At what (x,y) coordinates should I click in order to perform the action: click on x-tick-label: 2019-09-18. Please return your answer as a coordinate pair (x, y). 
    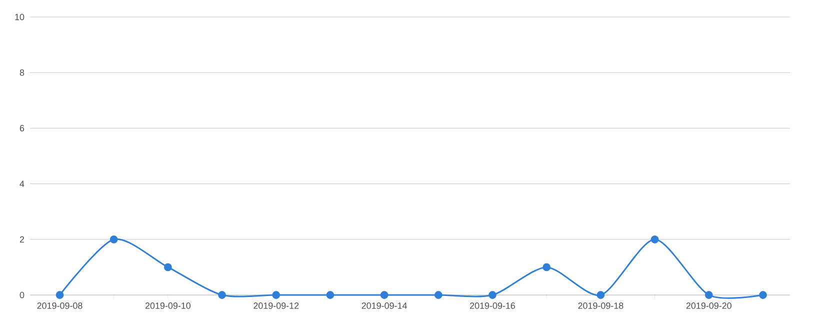
    Looking at the image, I should click on (601, 305).